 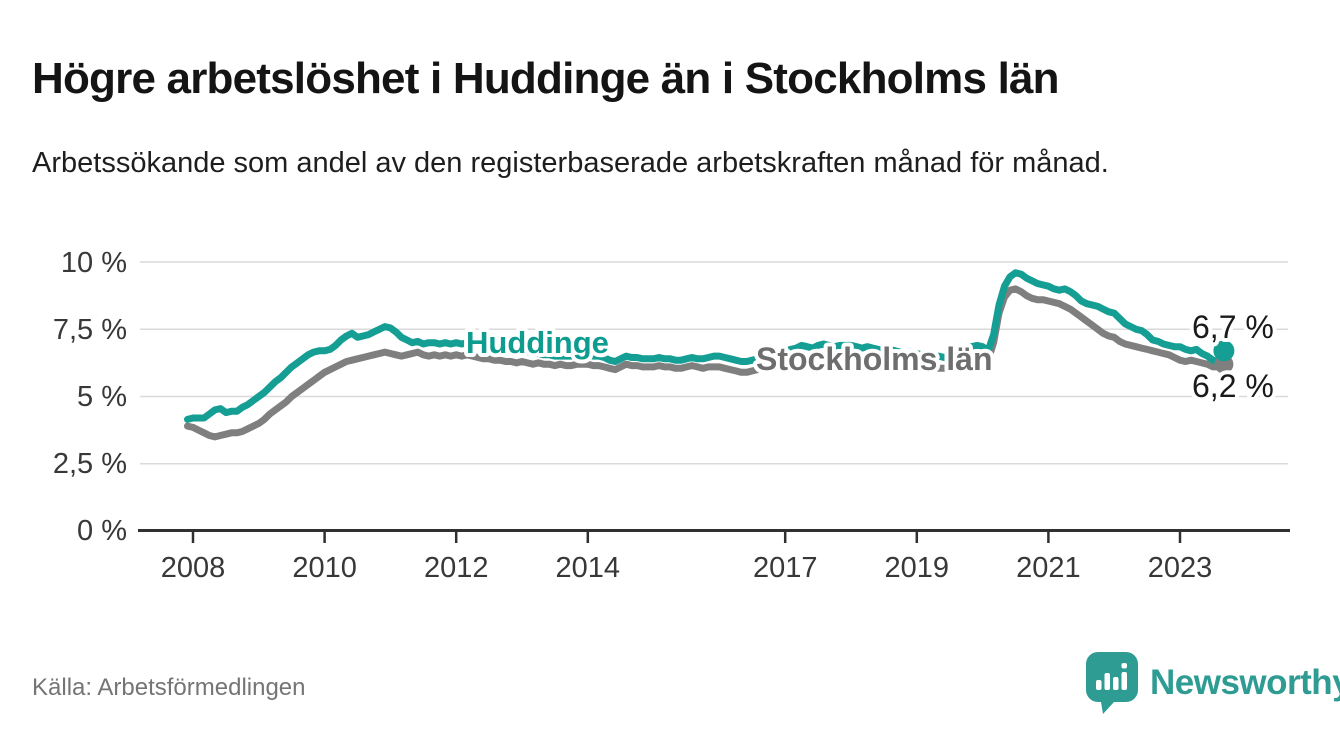 What do you see at coordinates (90, 330) in the screenshot?
I see `y-label-7-5: 7,5 %` at bounding box center [90, 330].